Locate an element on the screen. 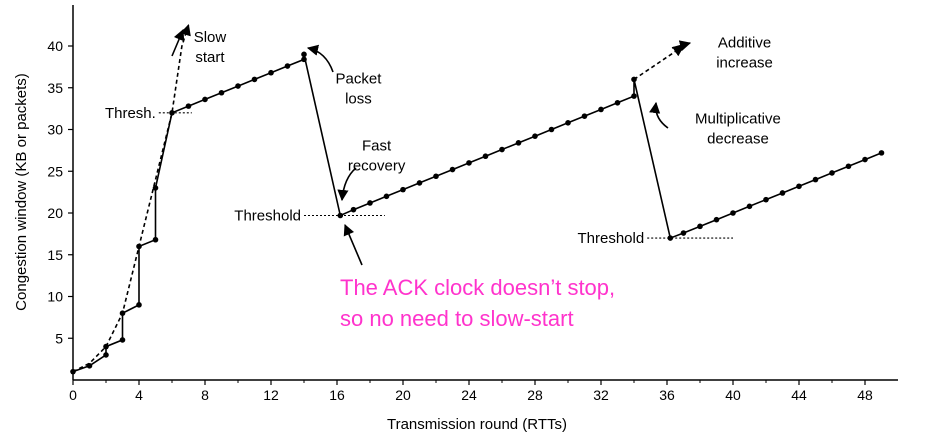 The height and width of the screenshot is (436, 939). y-tick-label: 10 is located at coordinates (55, 297).